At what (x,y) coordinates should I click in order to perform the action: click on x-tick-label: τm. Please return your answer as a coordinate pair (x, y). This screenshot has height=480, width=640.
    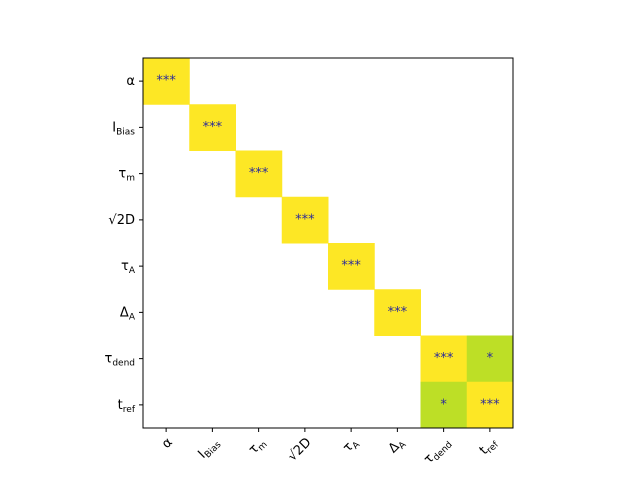
    Looking at the image, I should click on (258, 447).